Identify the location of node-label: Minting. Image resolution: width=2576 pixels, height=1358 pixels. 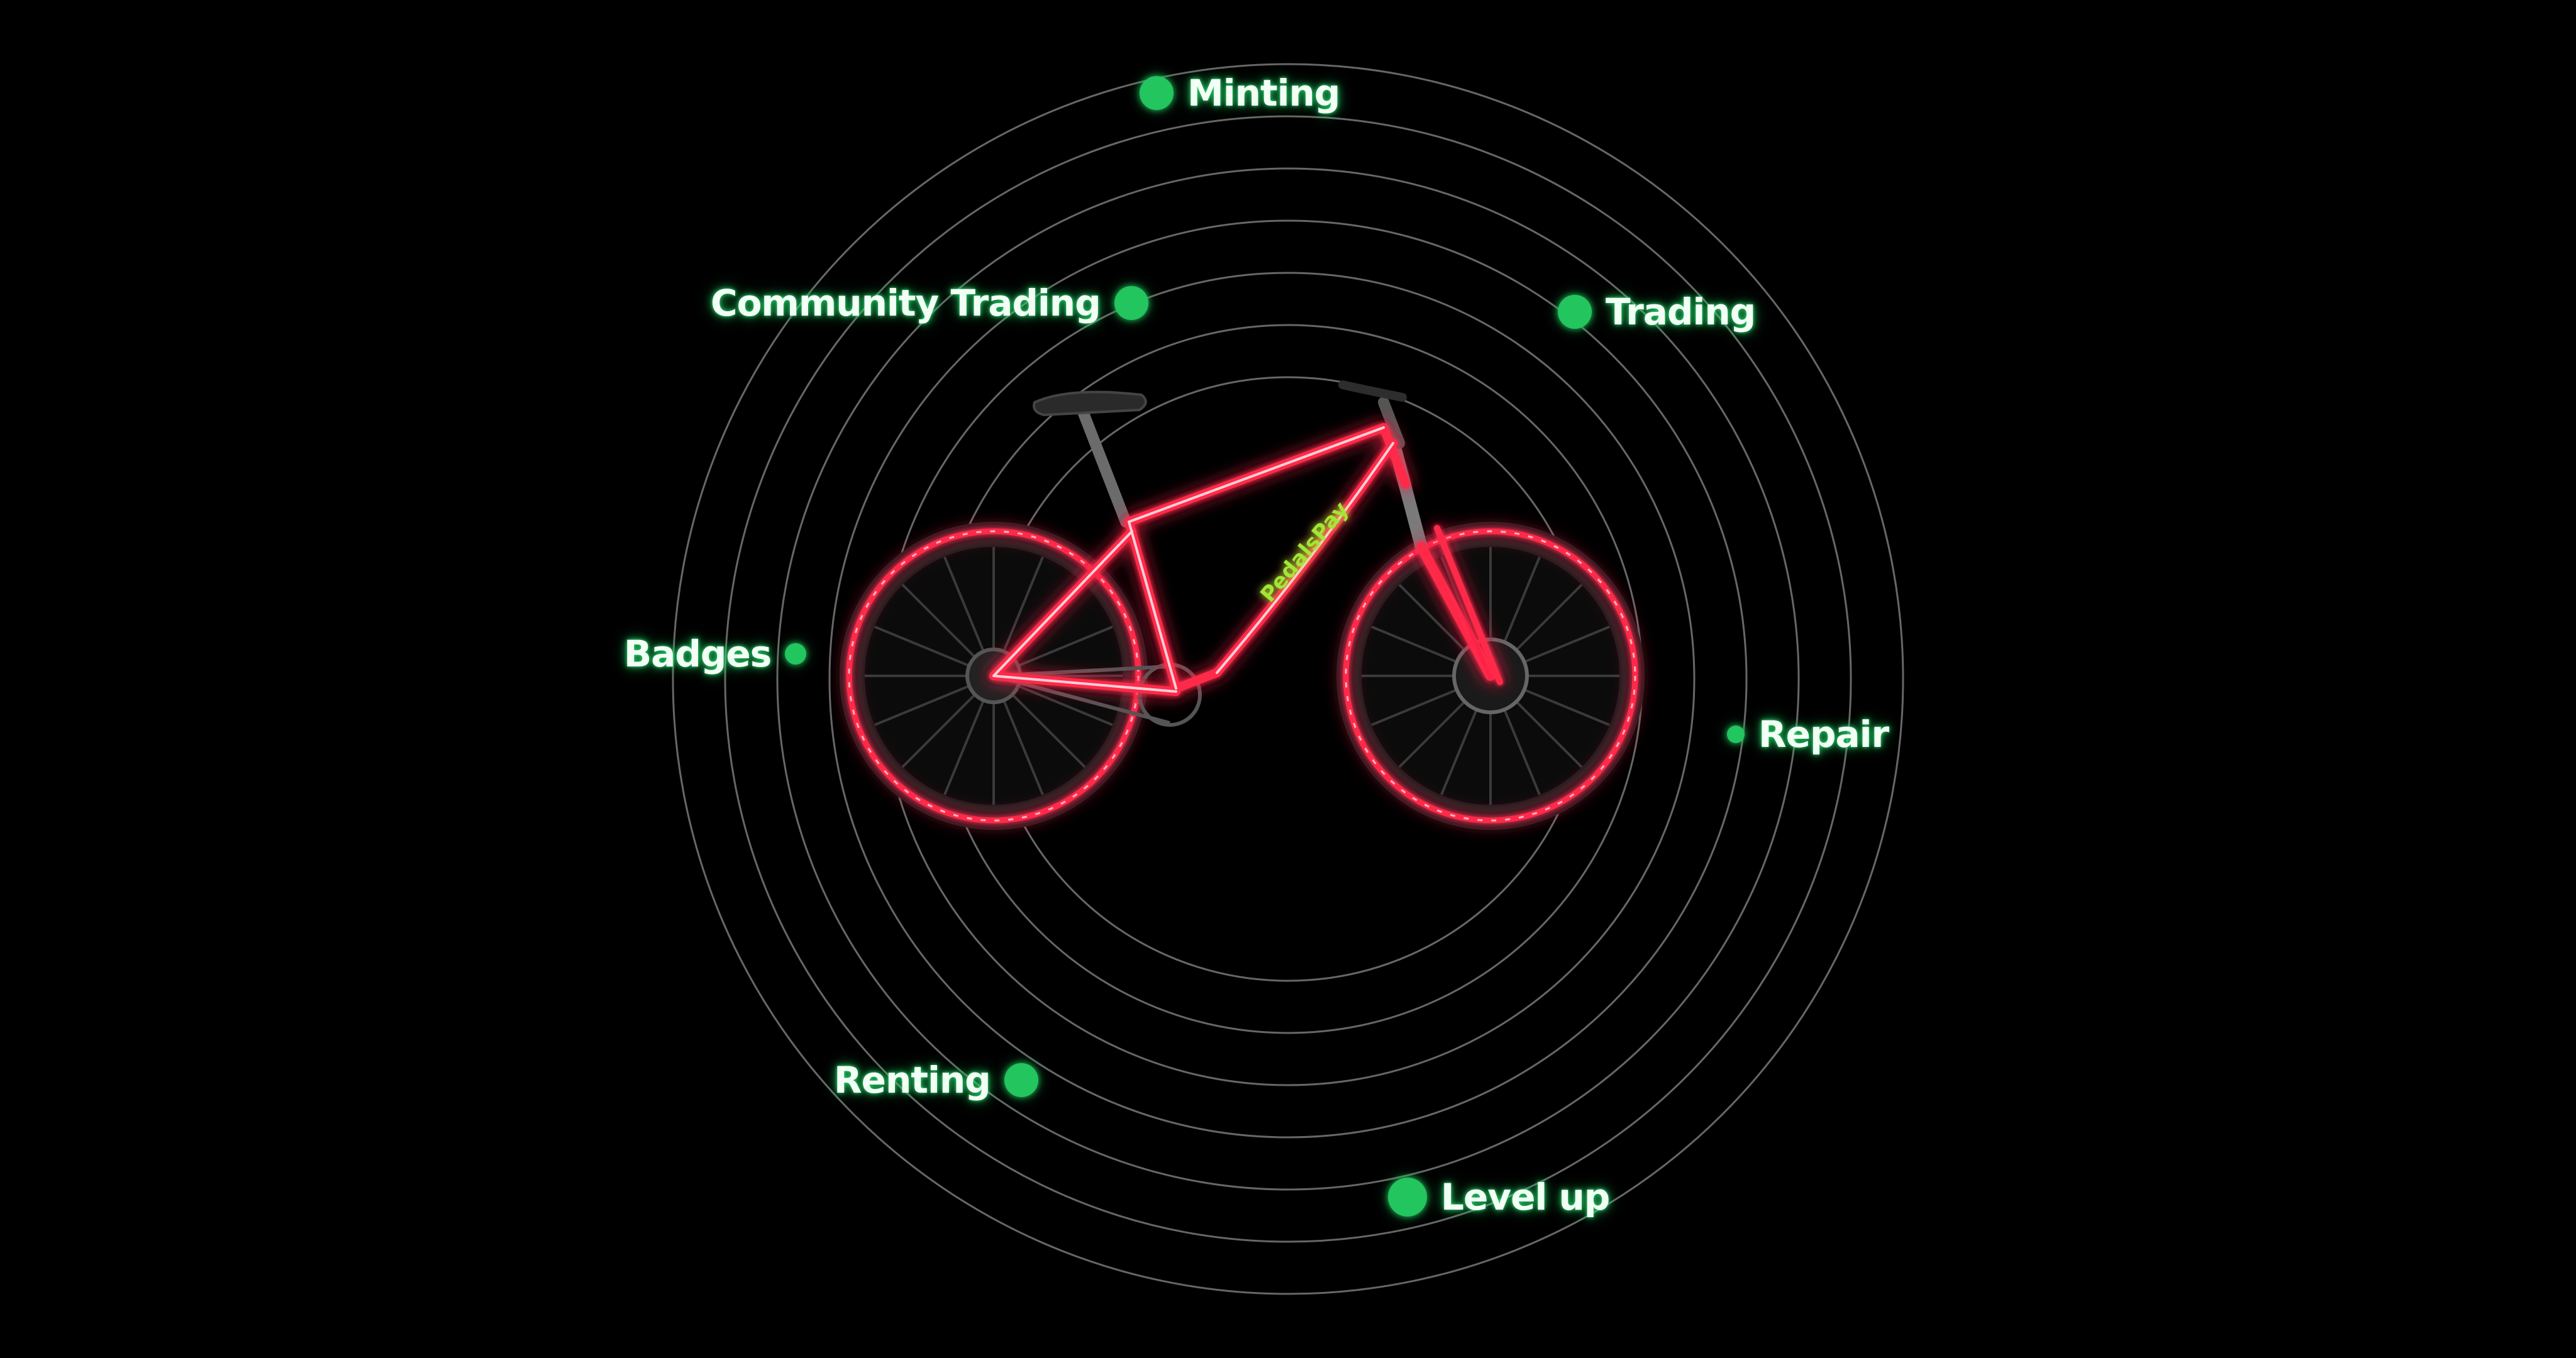
(1263, 93).